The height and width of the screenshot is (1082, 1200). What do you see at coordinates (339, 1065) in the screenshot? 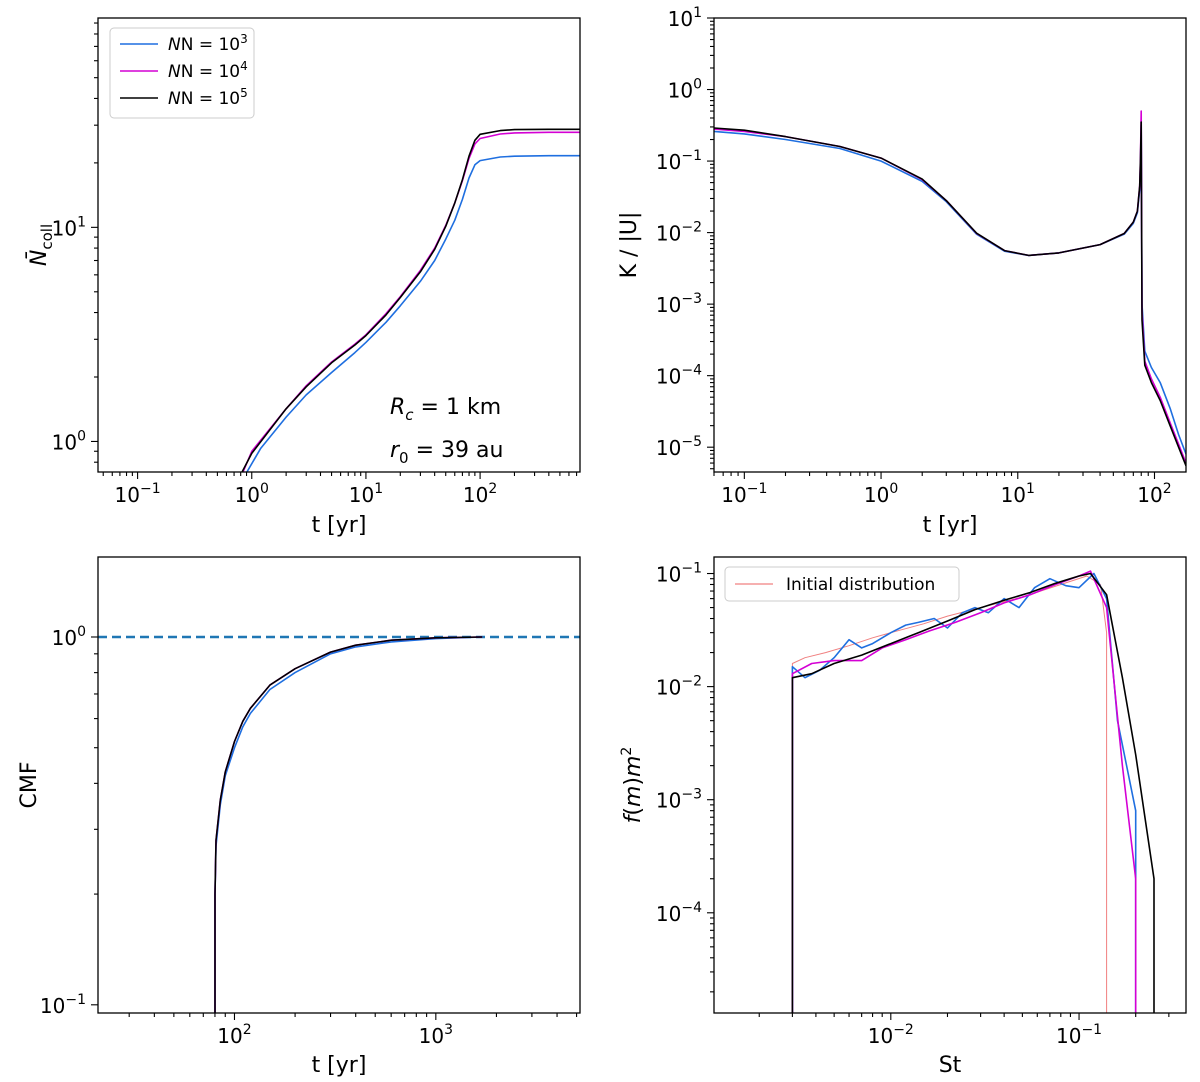
I see `cmf-x-label: t [yr]` at bounding box center [339, 1065].